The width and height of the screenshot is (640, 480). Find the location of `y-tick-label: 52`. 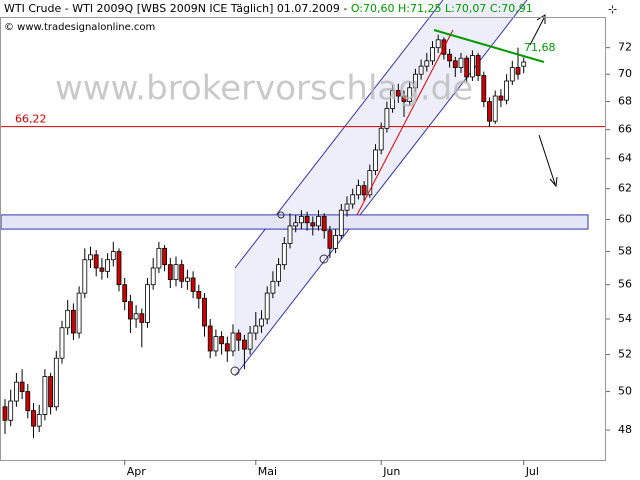

y-tick-label: 52 is located at coordinates (625, 354).